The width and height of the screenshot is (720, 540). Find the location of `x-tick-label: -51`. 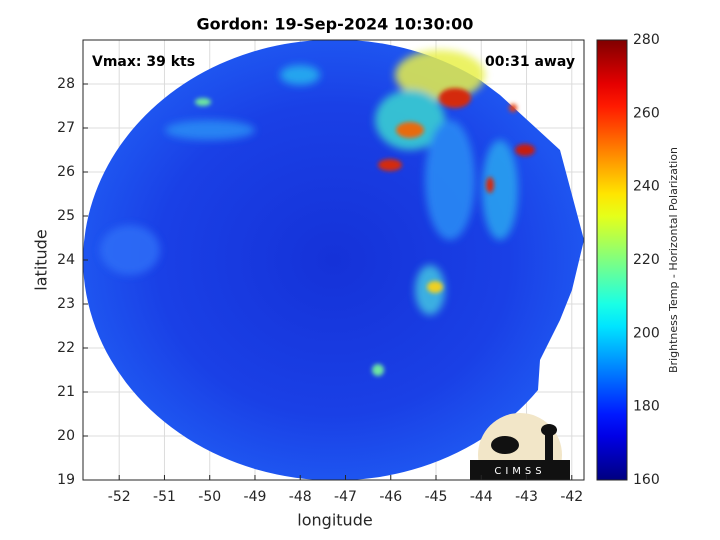

x-tick-label: -51 is located at coordinates (164, 497).